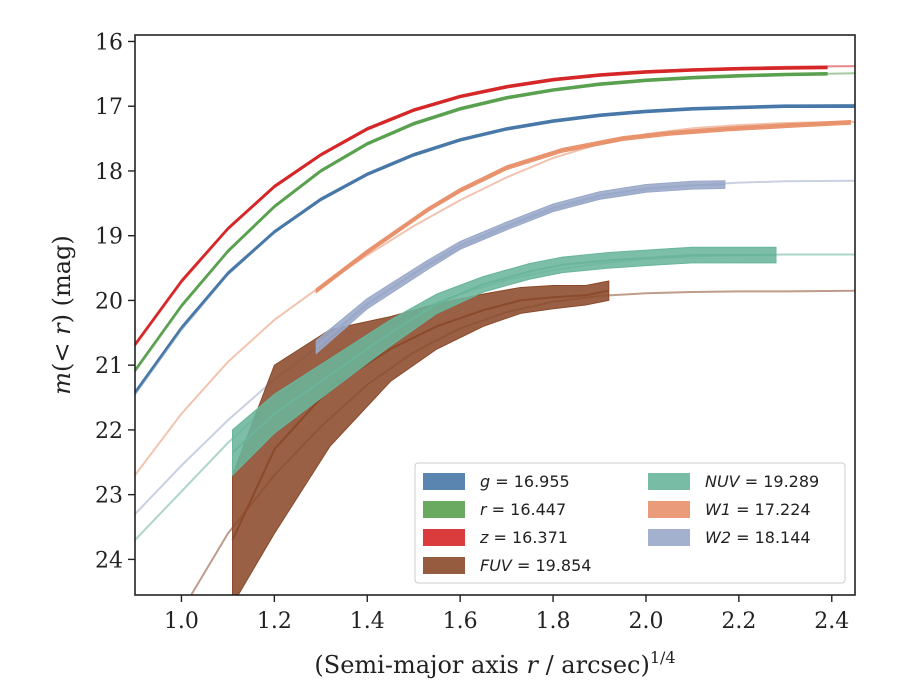 This screenshot has width=900, height=700. What do you see at coordinates (274, 621) in the screenshot?
I see `x-tick-label: 1.2` at bounding box center [274, 621].